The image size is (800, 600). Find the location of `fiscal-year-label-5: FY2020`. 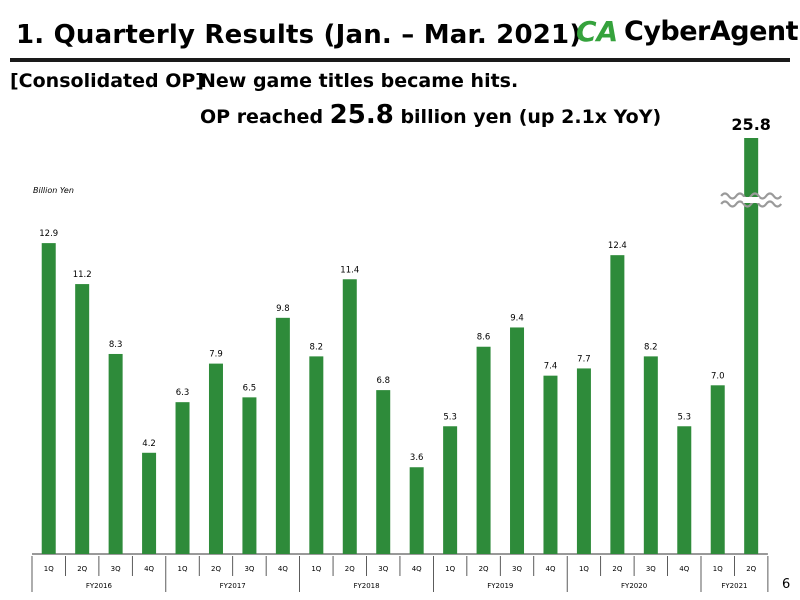

fiscal-year-label-5: FY2020 is located at coordinates (634, 586).